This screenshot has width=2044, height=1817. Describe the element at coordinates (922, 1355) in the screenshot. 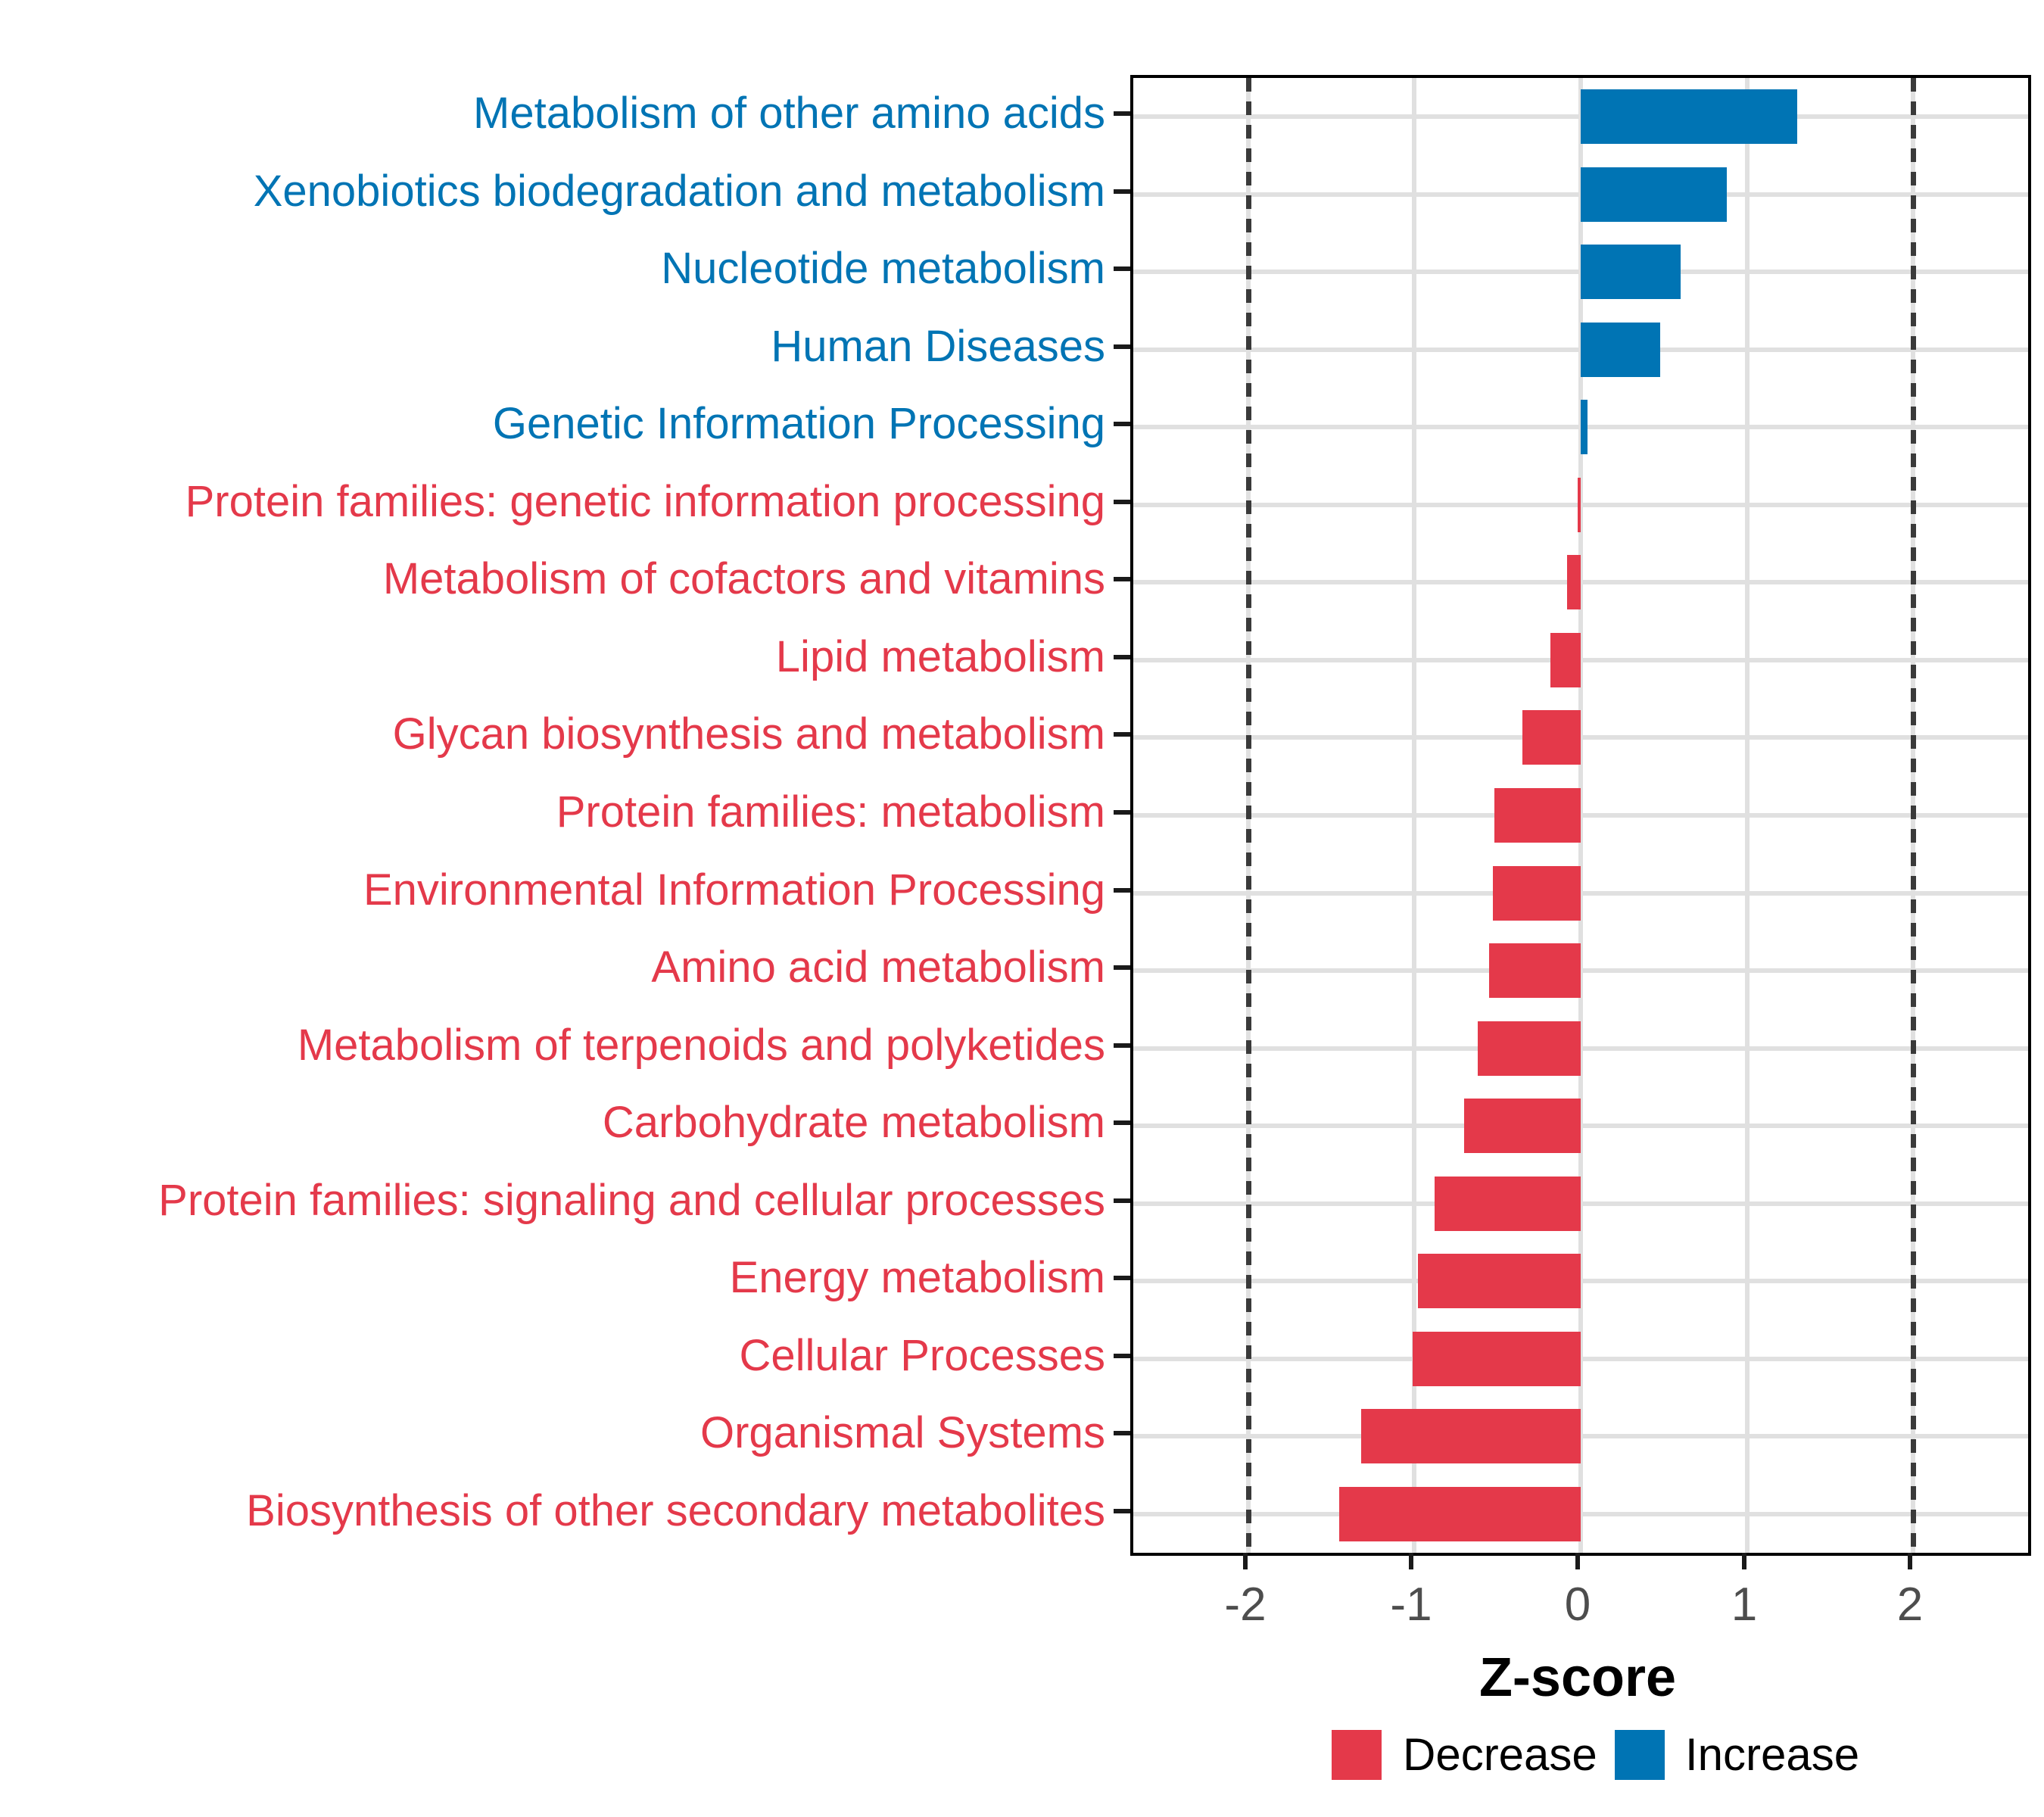

I see `y-axis-category-label: Cellular Processes` at that location.